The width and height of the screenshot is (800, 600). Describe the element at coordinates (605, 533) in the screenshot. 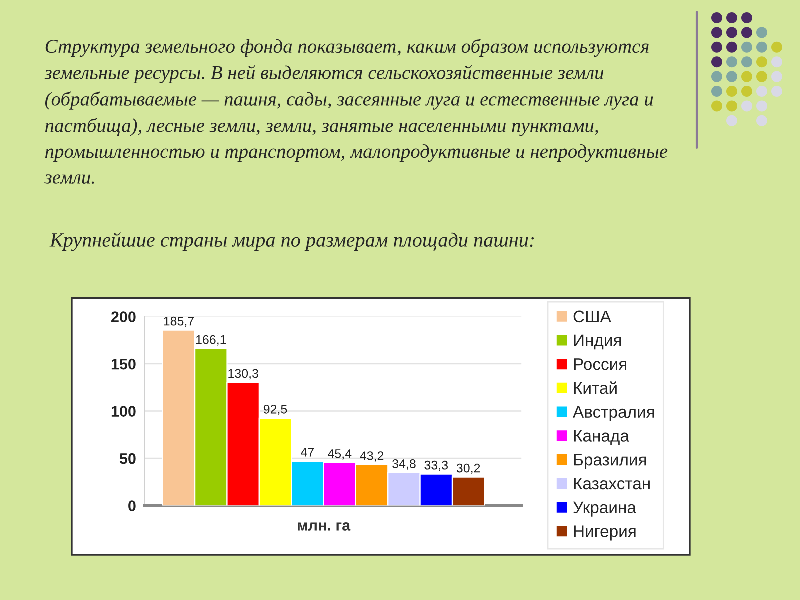

I see `legend-label: Нигерия` at that location.